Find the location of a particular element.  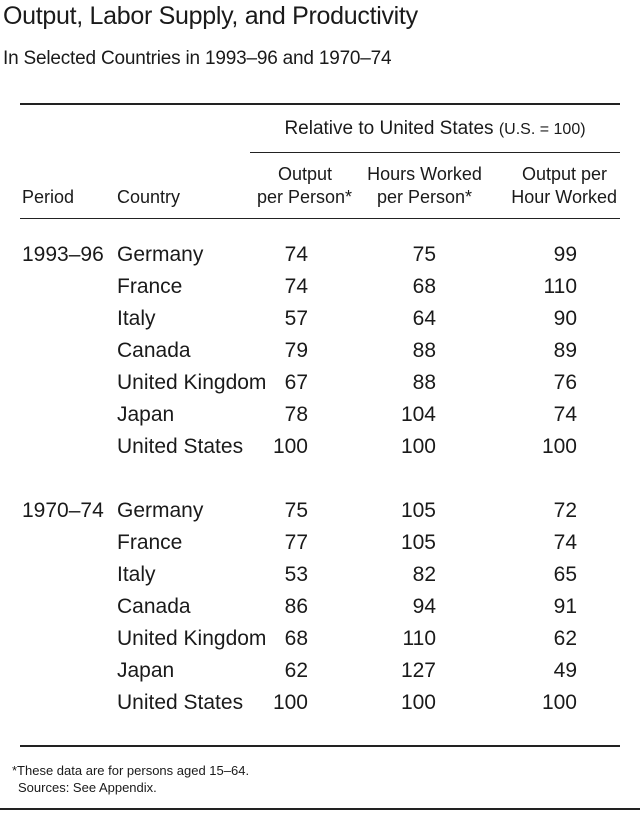

sources-note: Sources: See Appendix. is located at coordinates (87, 787).